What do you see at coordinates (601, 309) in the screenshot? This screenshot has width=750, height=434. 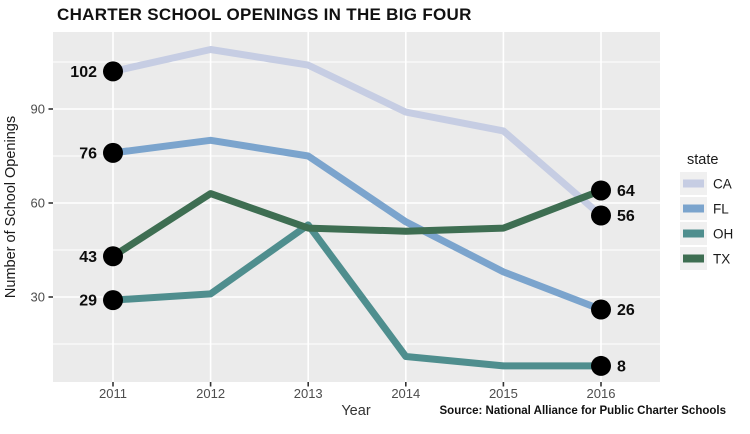 I see `endpoint-dot-FL-2016` at bounding box center [601, 309].